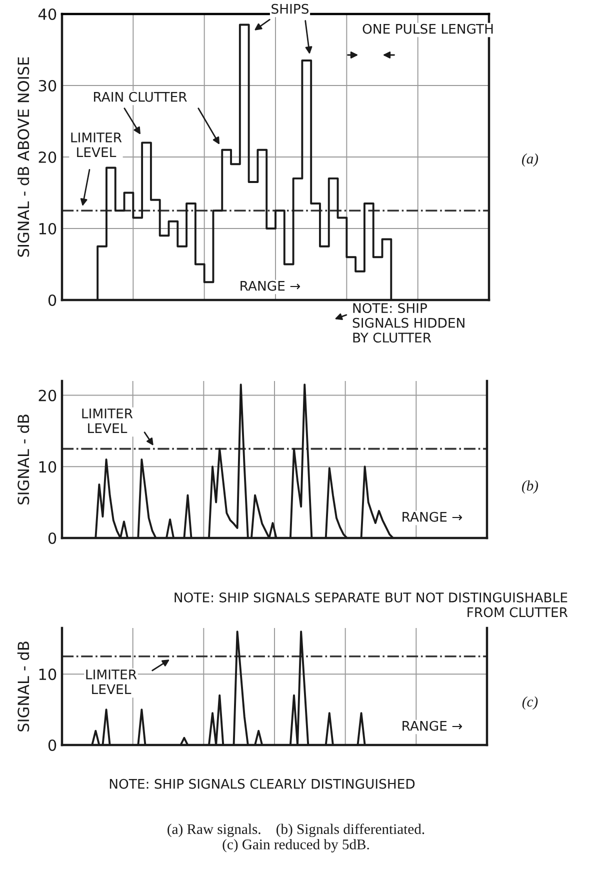 The width and height of the screenshot is (591, 869). Describe the element at coordinates (262, 783) in the screenshot. I see `text: NOTE: SHIP SIGNALS CLEARLY DISTINGUISHED` at that location.